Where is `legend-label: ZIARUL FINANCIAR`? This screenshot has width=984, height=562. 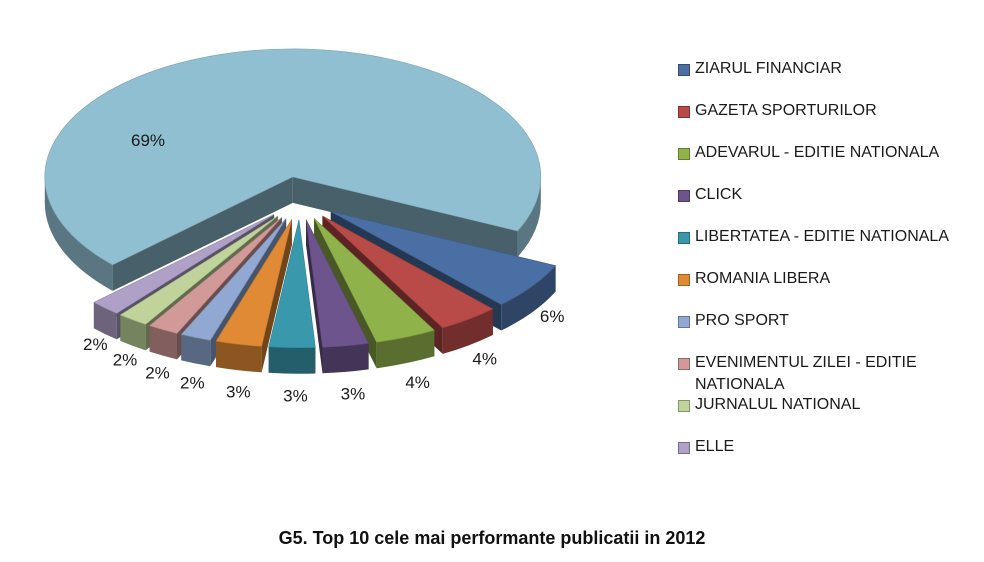
legend-label: ZIARUL FINANCIAR is located at coordinates (768, 68).